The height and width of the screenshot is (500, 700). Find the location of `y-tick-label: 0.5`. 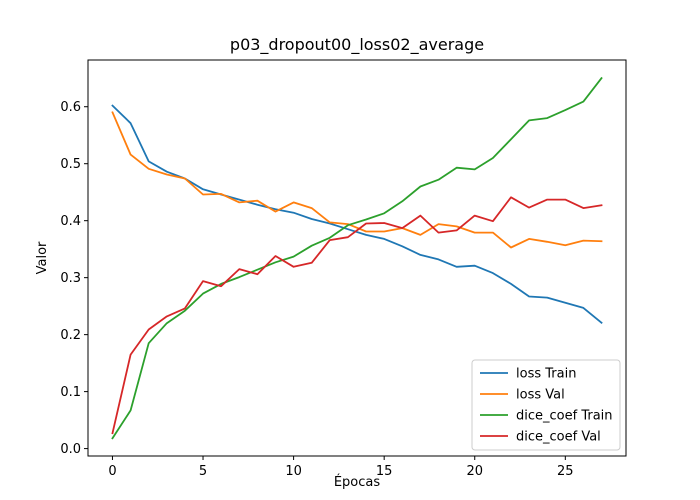

y-tick-label: 0.5 is located at coordinates (70, 164).